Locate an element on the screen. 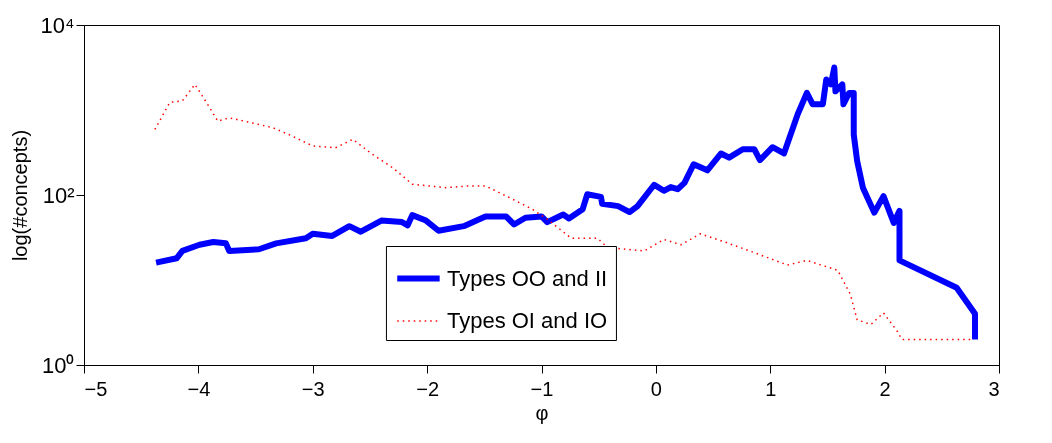 The image size is (1052, 443). x-tick-label: −2 is located at coordinates (428, 388).